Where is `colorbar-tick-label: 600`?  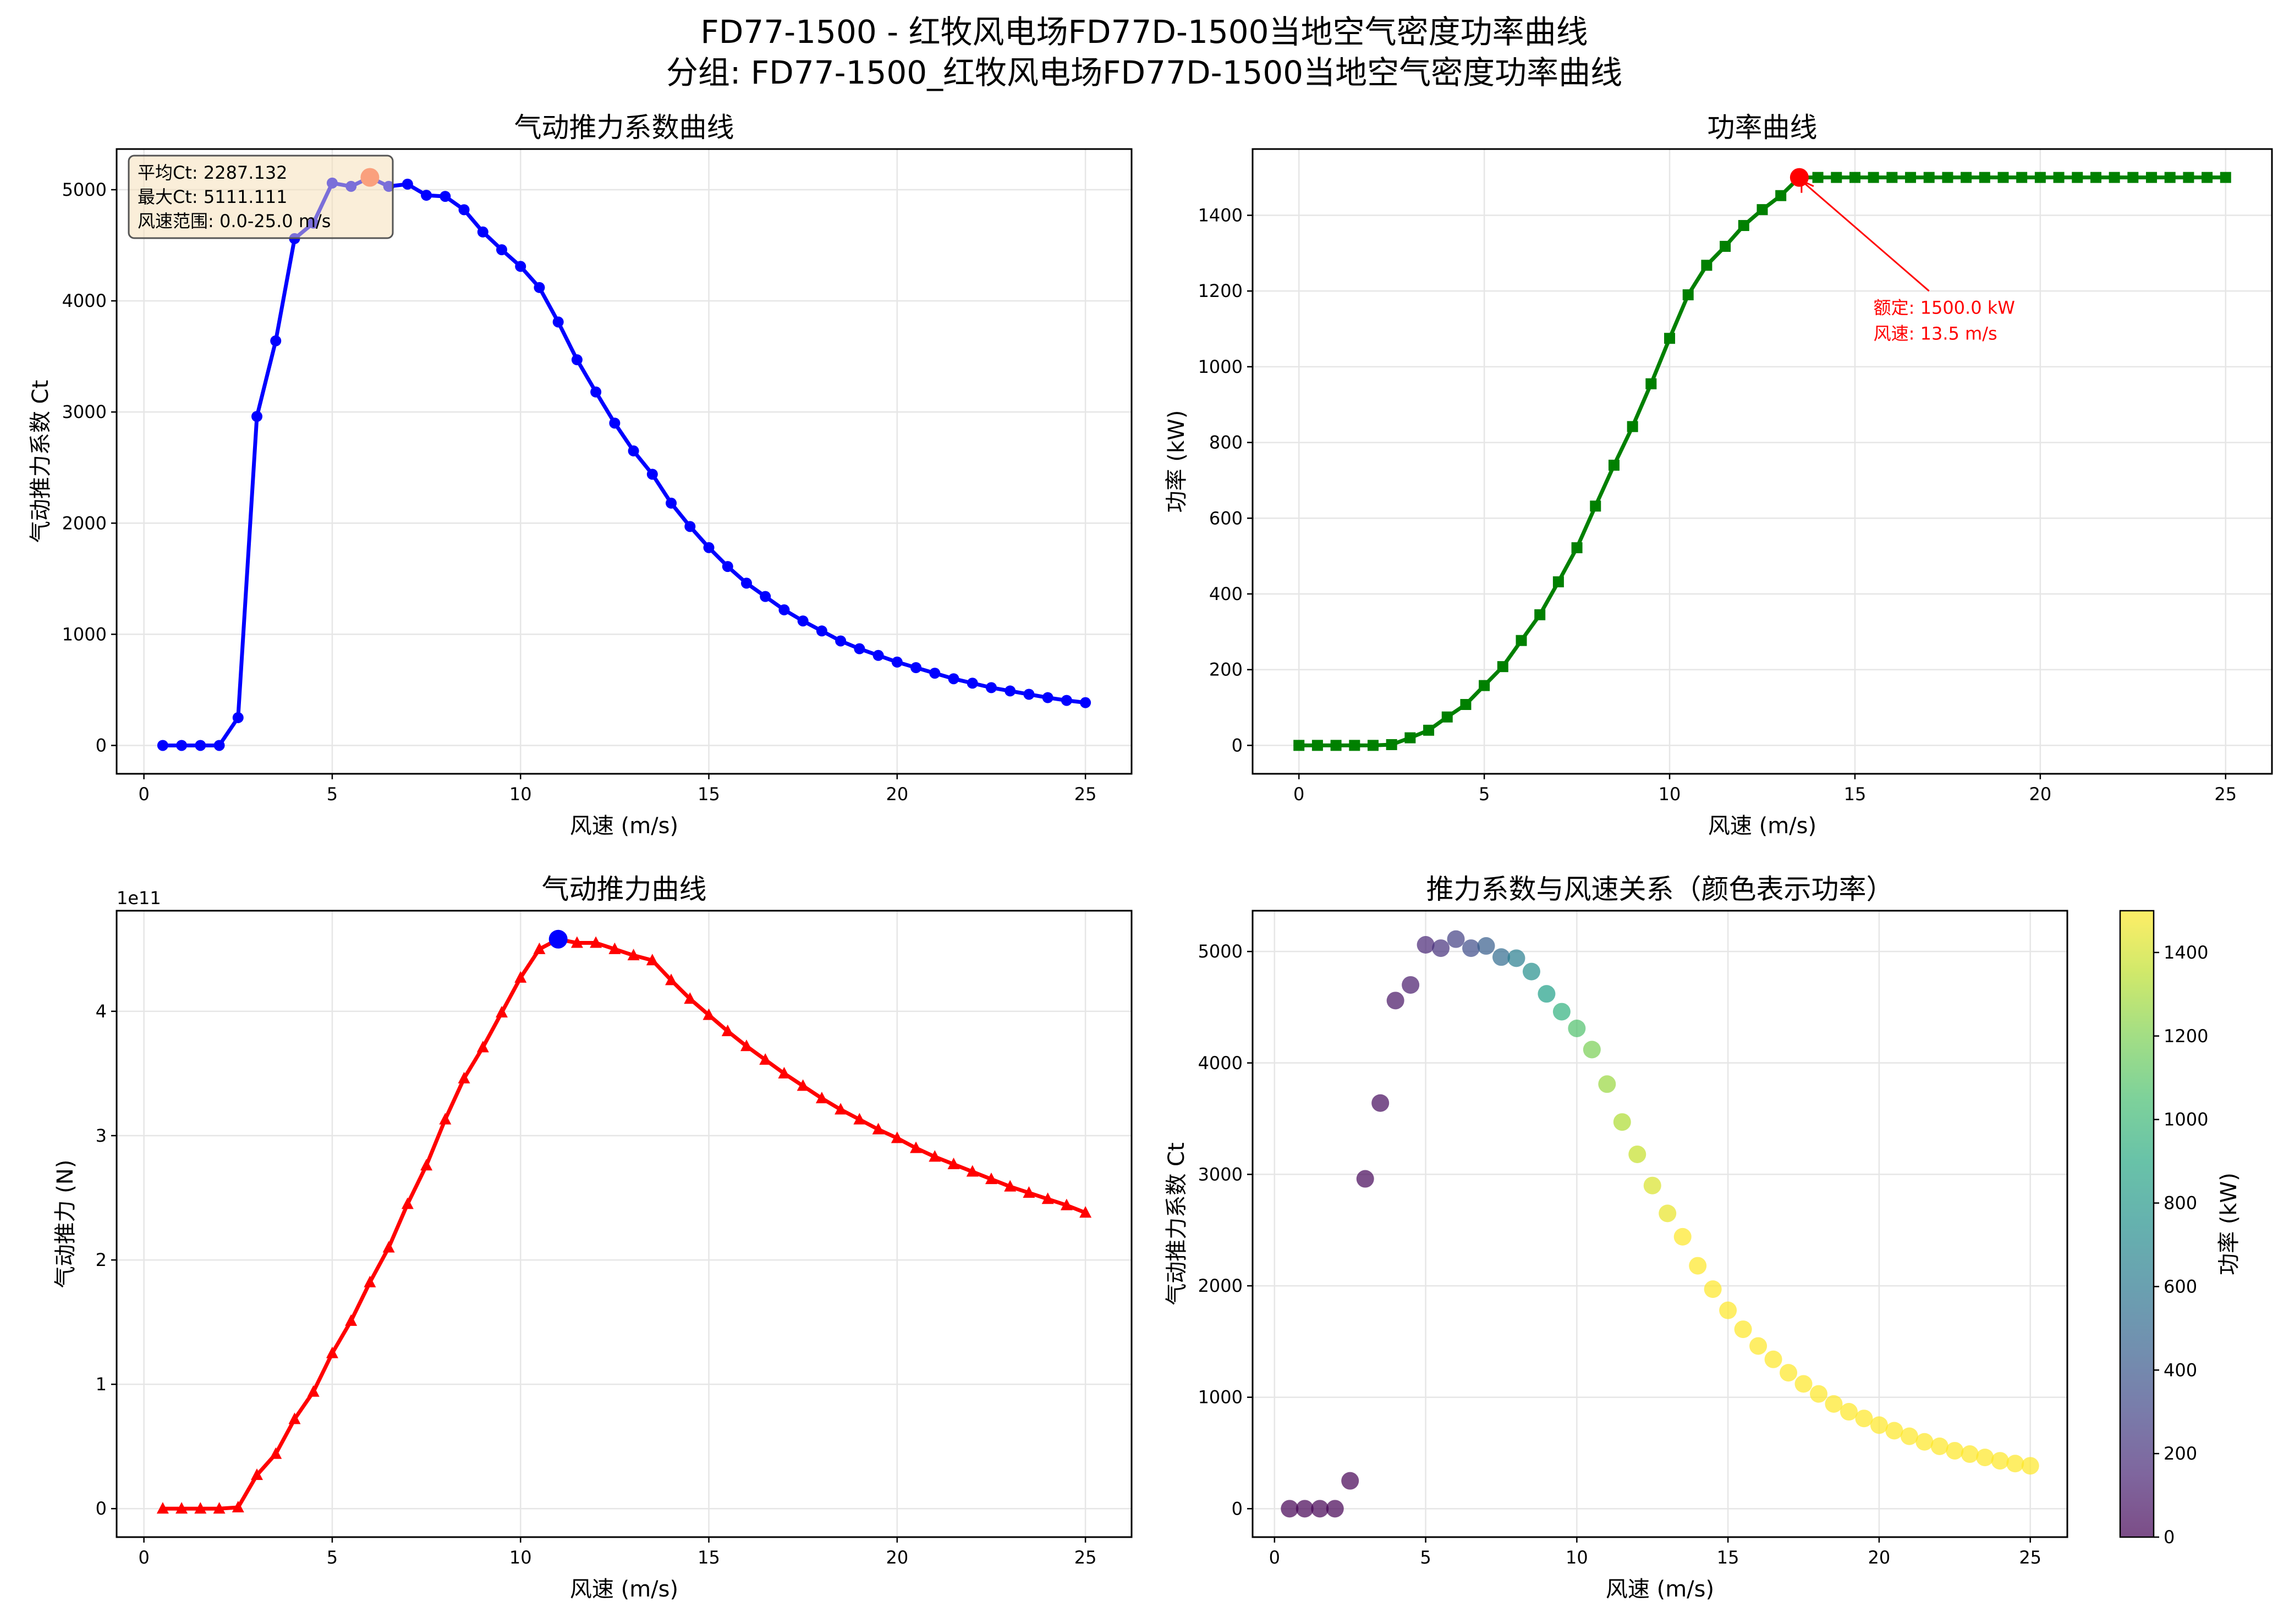 colorbar-tick-label: 600 is located at coordinates (2180, 1286).